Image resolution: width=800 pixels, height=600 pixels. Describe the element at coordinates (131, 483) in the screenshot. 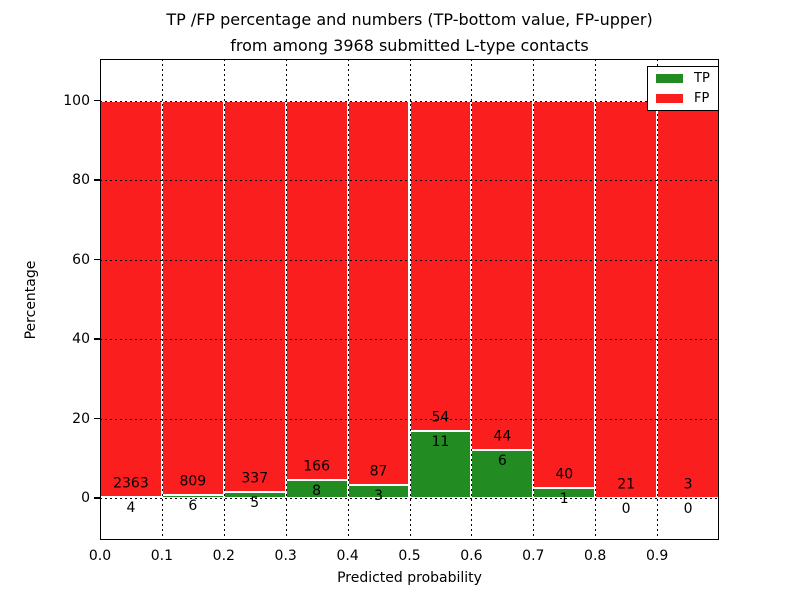

I see `fp-count-label: 2363` at that location.